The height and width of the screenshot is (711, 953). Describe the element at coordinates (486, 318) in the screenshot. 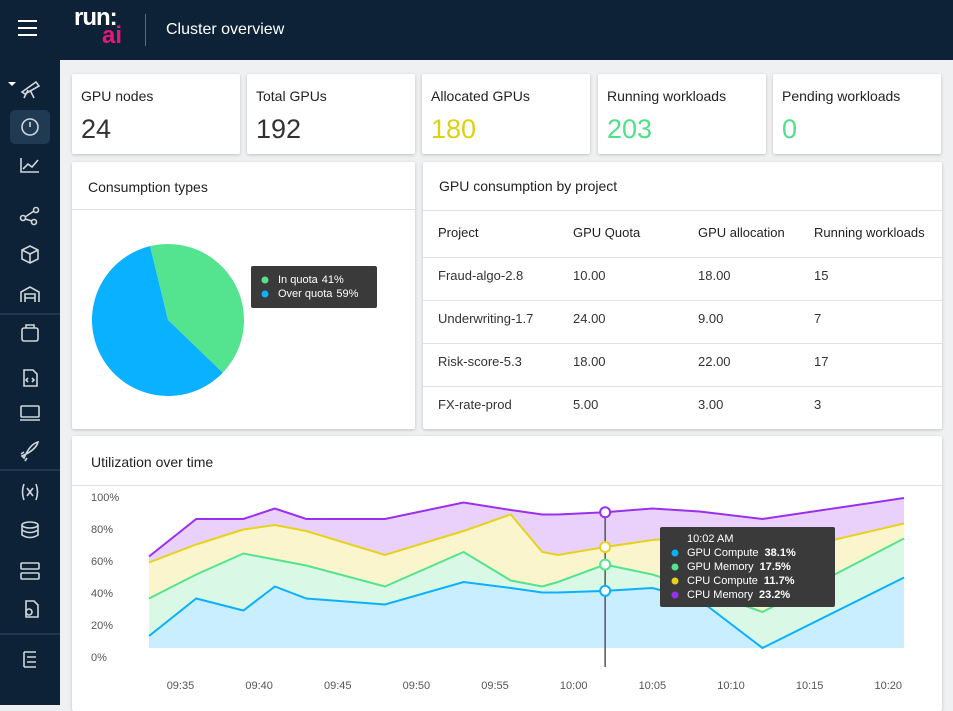

I see `table-cell: Underwriting-1.7` at that location.